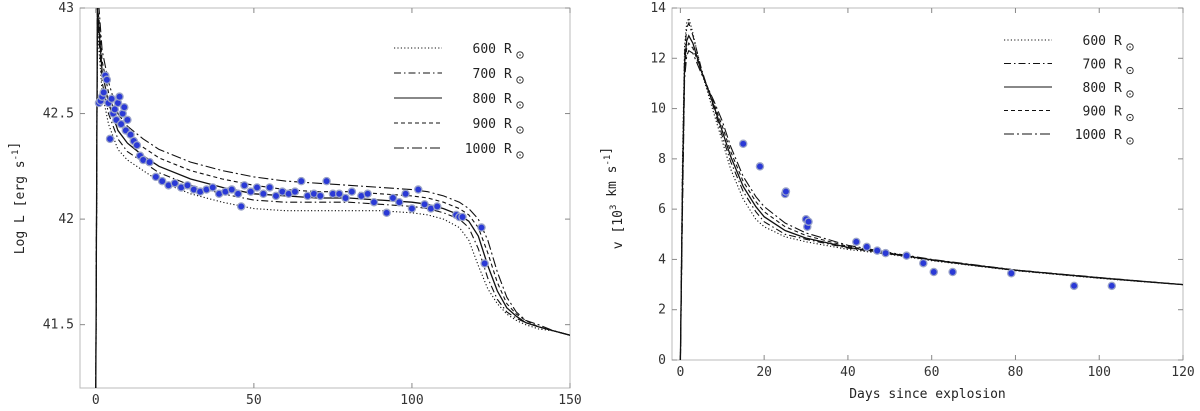 Image resolution: width=1200 pixels, height=411 pixels. What do you see at coordinates (96, 400) in the screenshot?
I see `x-tick-label: 0` at bounding box center [96, 400].